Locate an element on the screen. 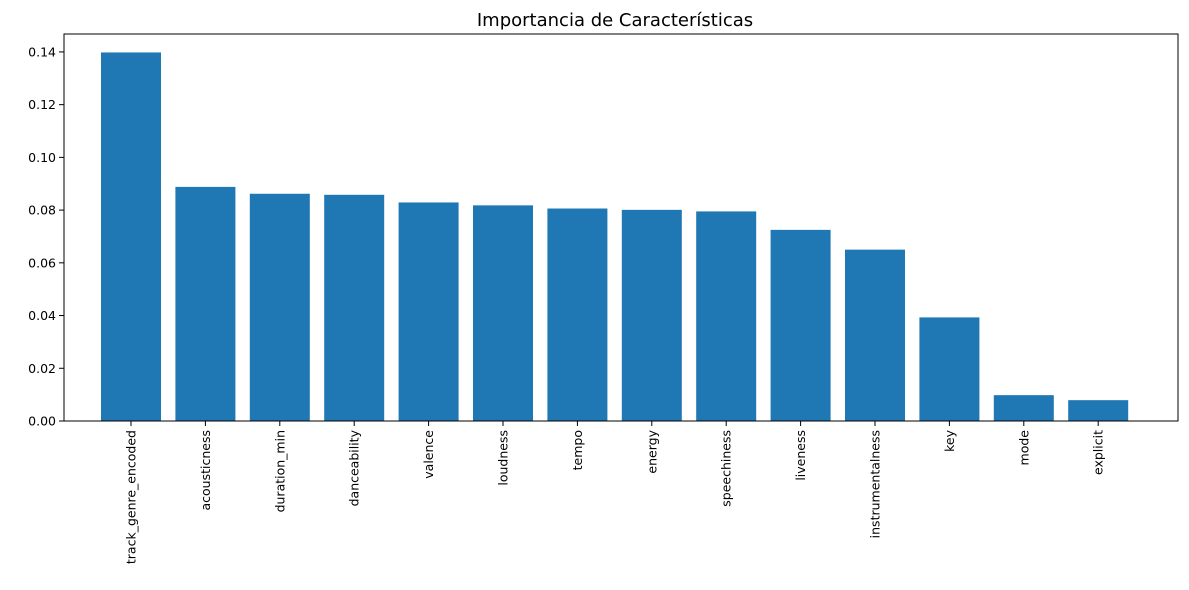 This screenshot has height=590, width=1189. bar-tempo is located at coordinates (577, 314).